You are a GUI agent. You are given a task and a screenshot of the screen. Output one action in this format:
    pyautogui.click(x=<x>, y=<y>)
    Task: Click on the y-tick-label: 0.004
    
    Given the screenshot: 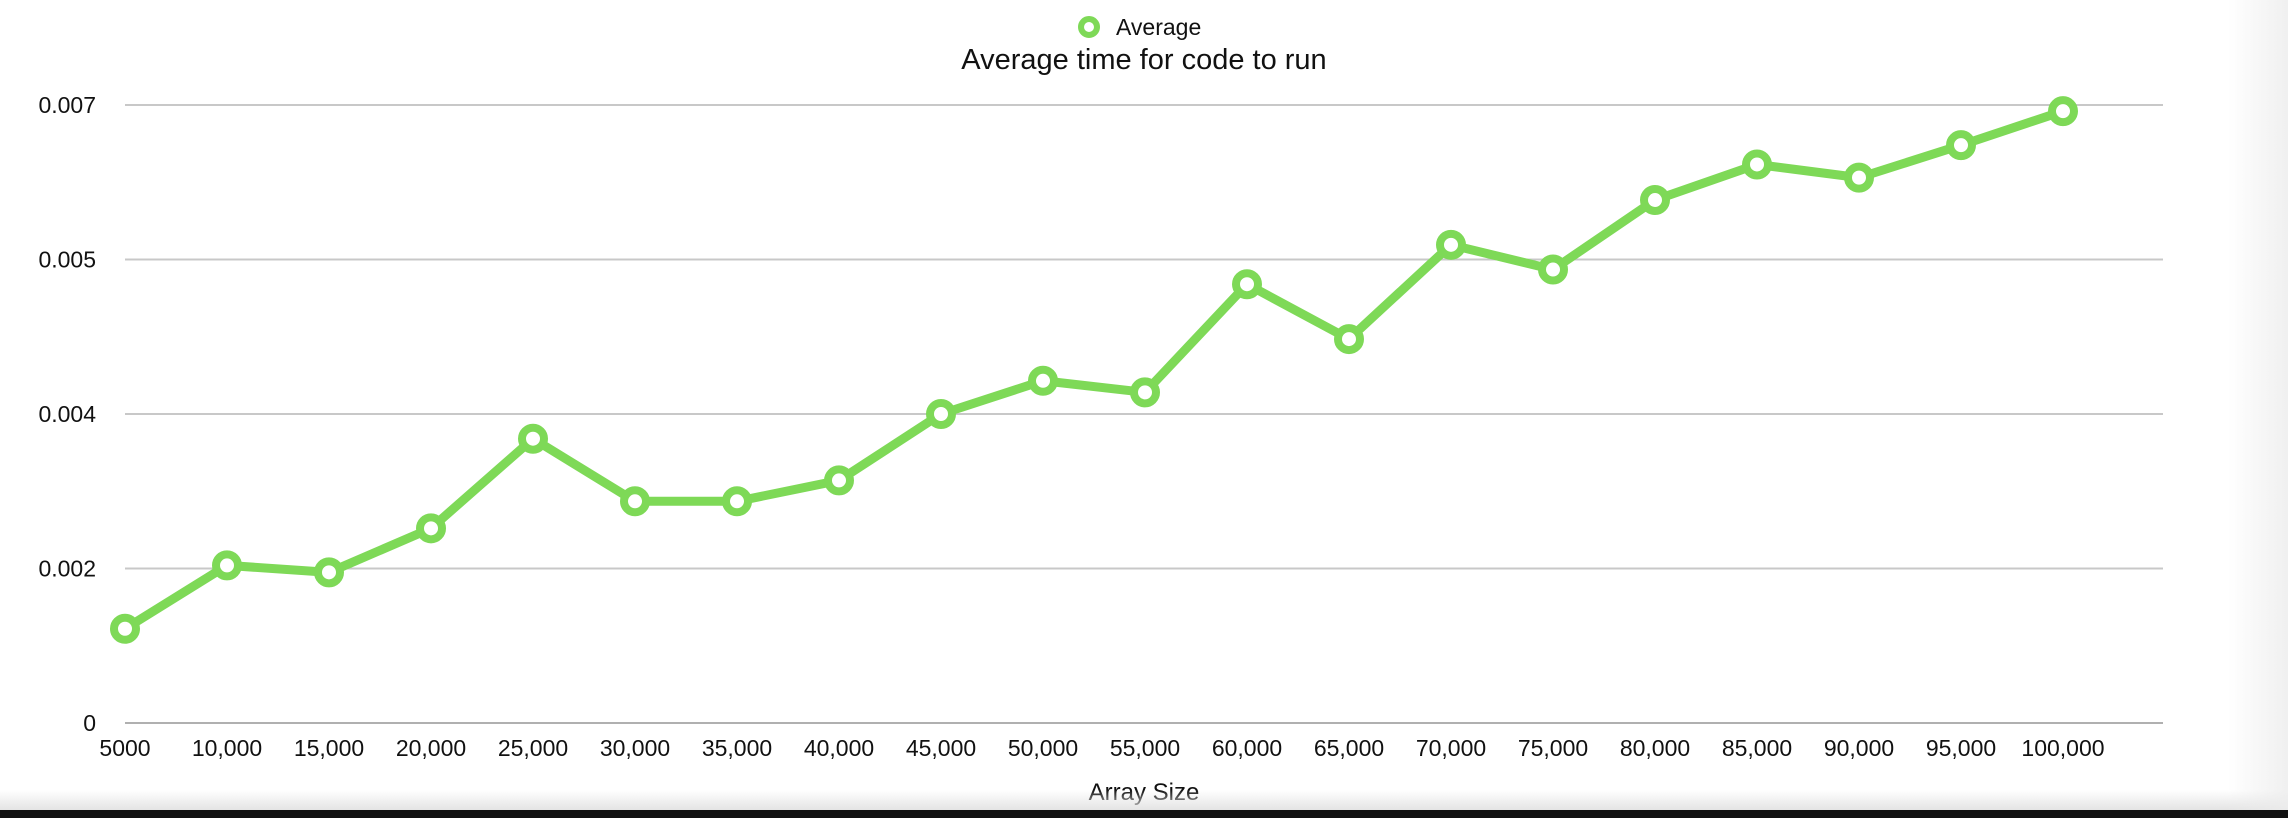 What is the action you would take?
    pyautogui.click(x=67, y=414)
    